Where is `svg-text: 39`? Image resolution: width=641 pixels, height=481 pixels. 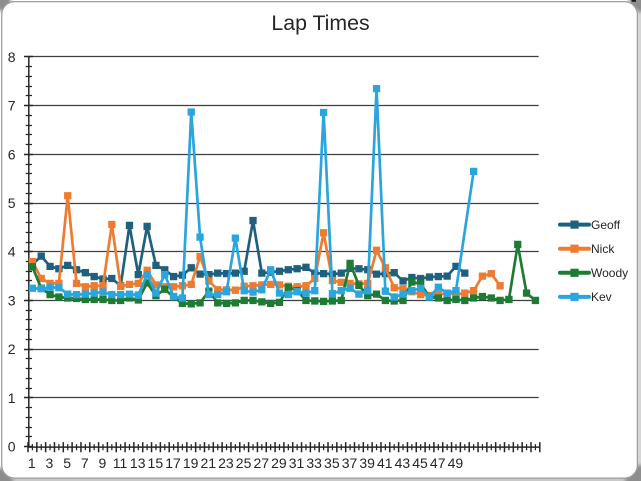 svg-text: 39 is located at coordinates (367, 463).